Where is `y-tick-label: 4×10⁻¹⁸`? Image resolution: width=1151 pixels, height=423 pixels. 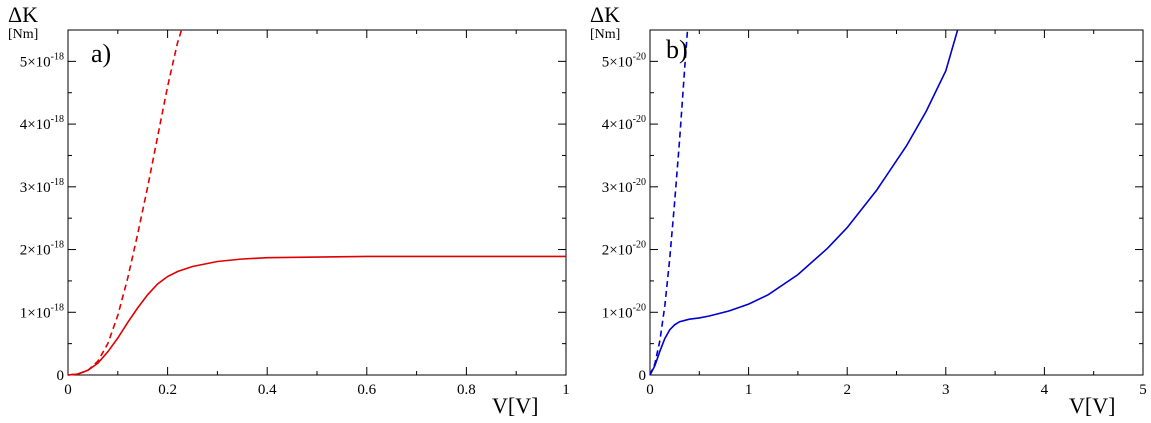 y-tick-label: 4×10⁻¹⁸ is located at coordinates (42, 123).